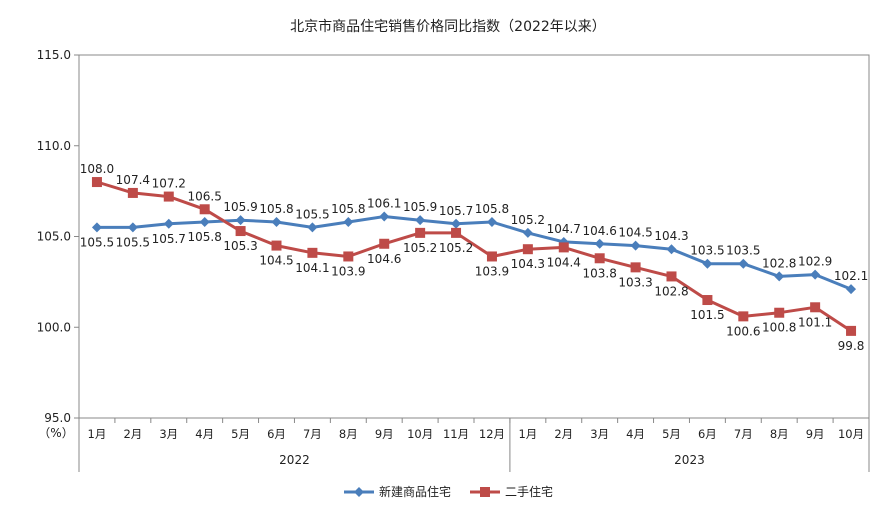  What do you see at coordinates (492, 434) in the screenshot?
I see `x-category-label: 12月` at bounding box center [492, 434].